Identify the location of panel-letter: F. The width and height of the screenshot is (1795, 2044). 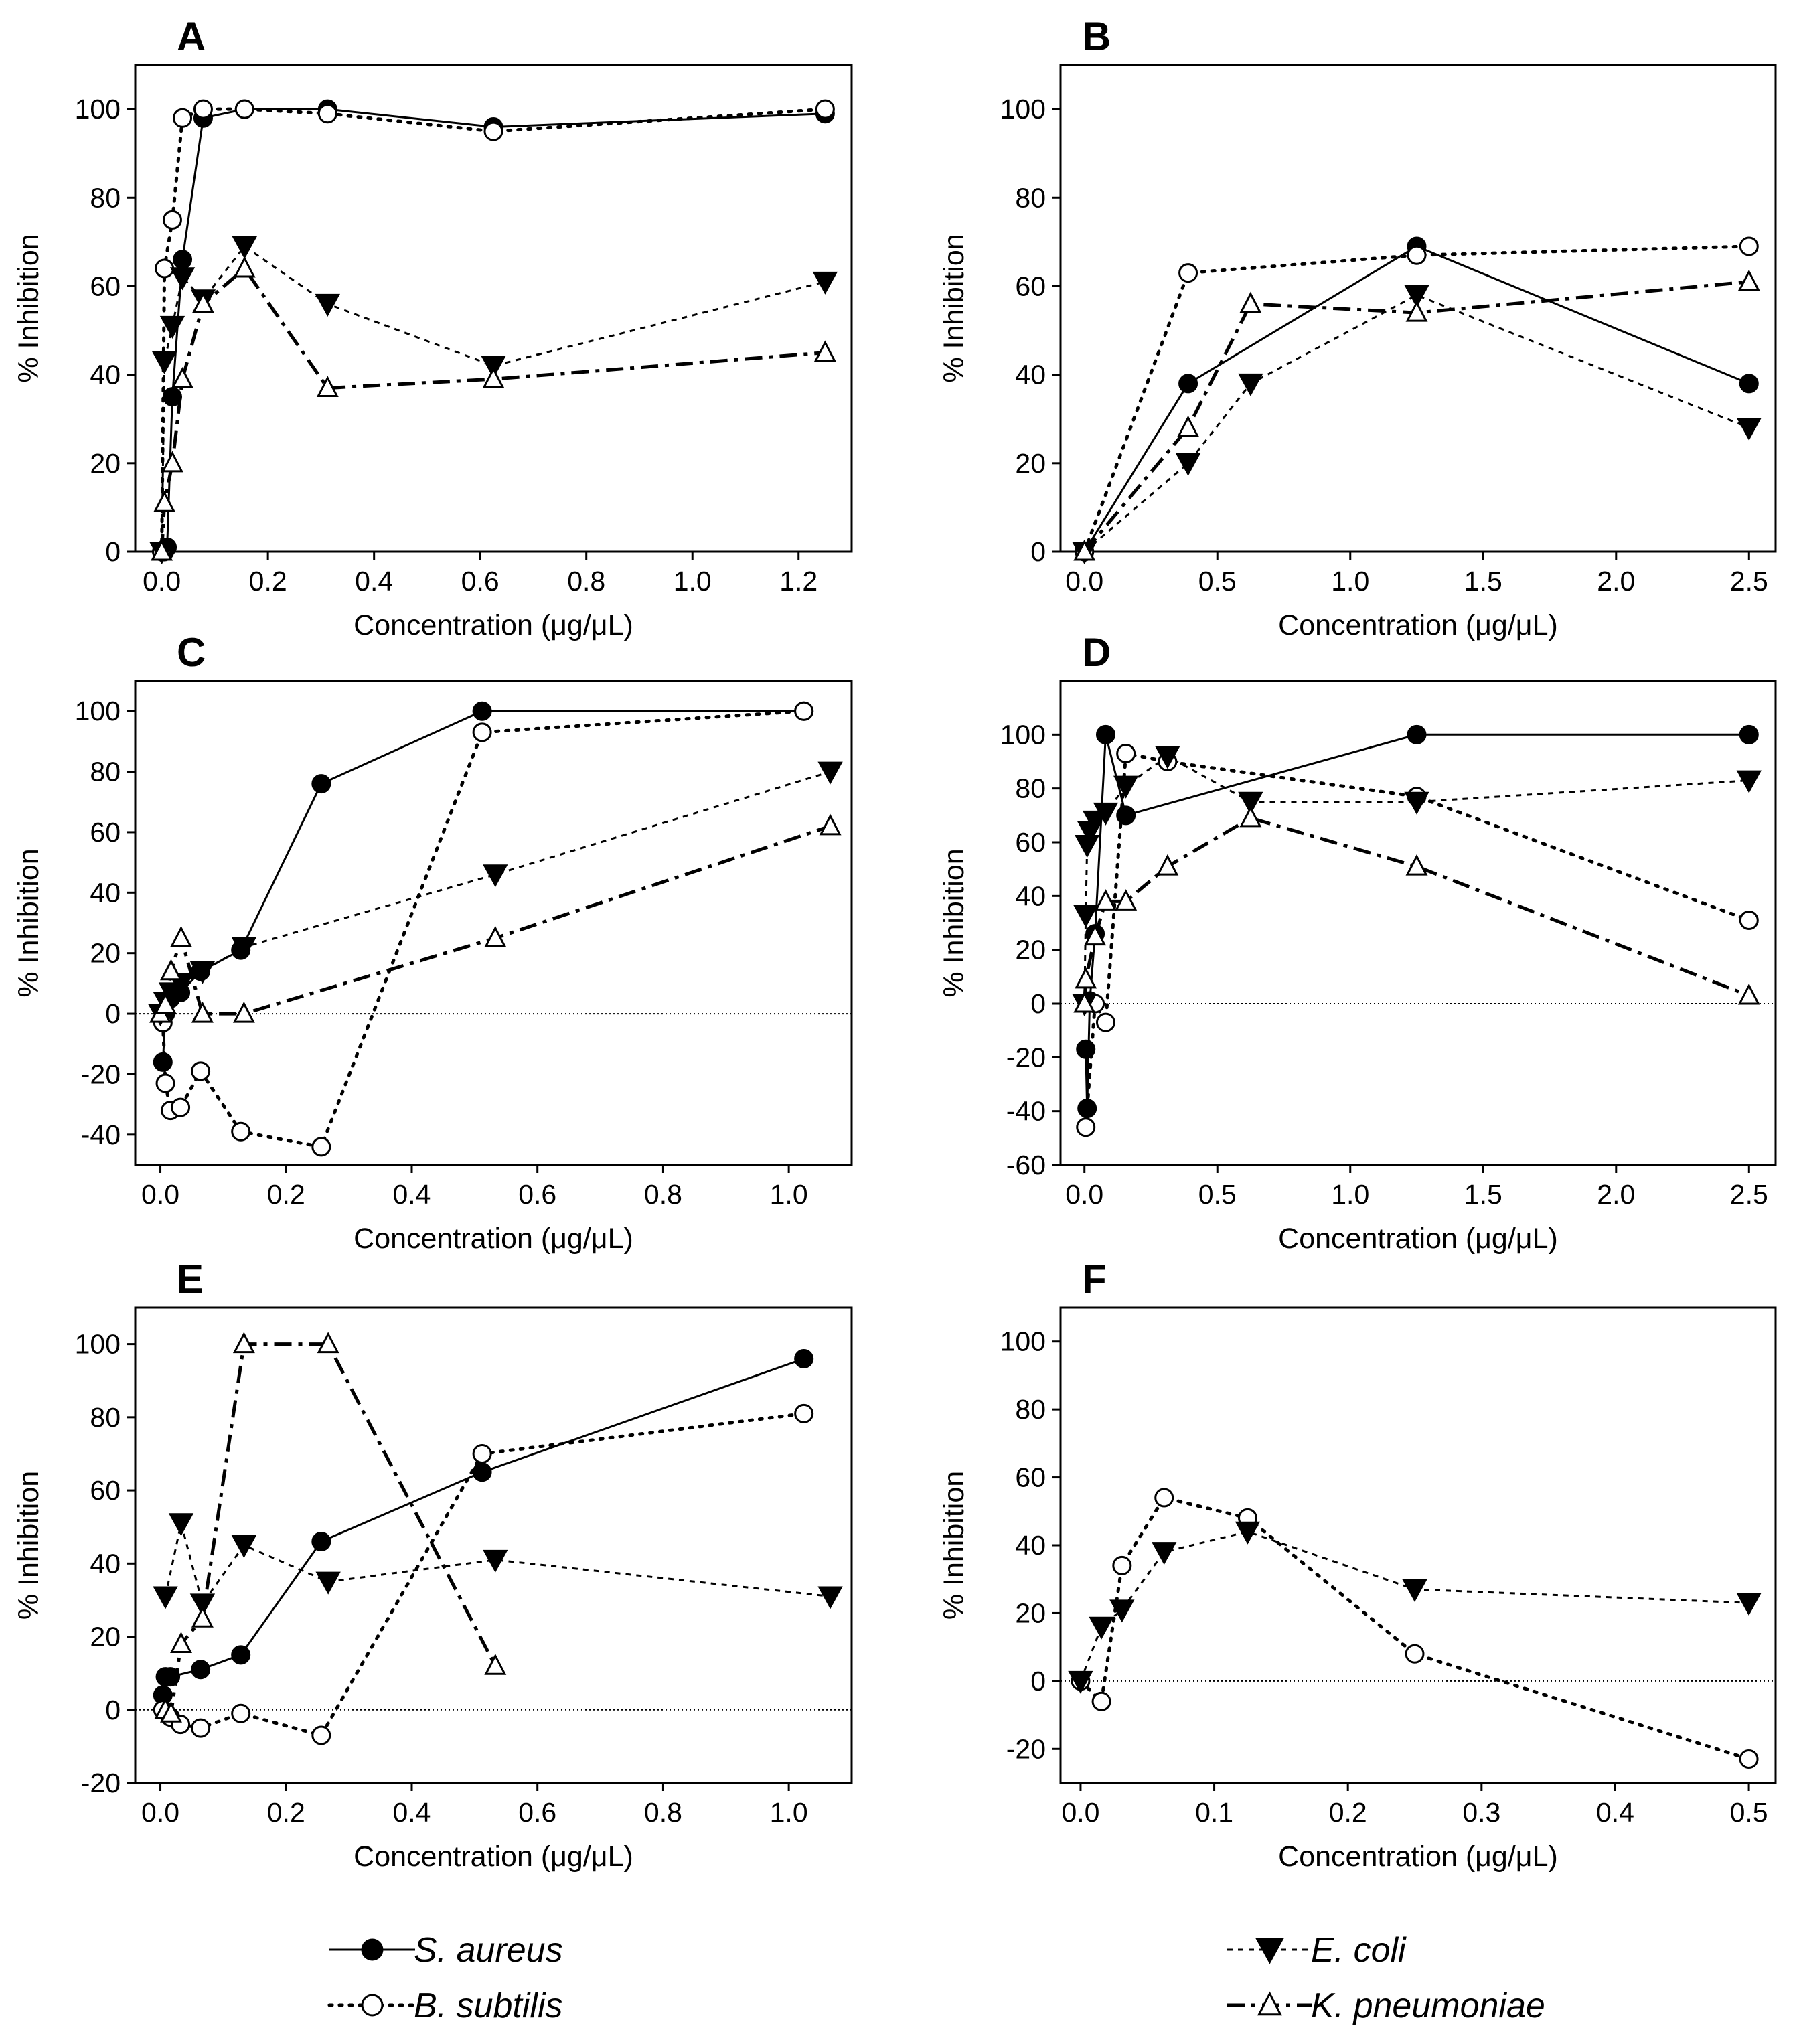
(1094, 1279).